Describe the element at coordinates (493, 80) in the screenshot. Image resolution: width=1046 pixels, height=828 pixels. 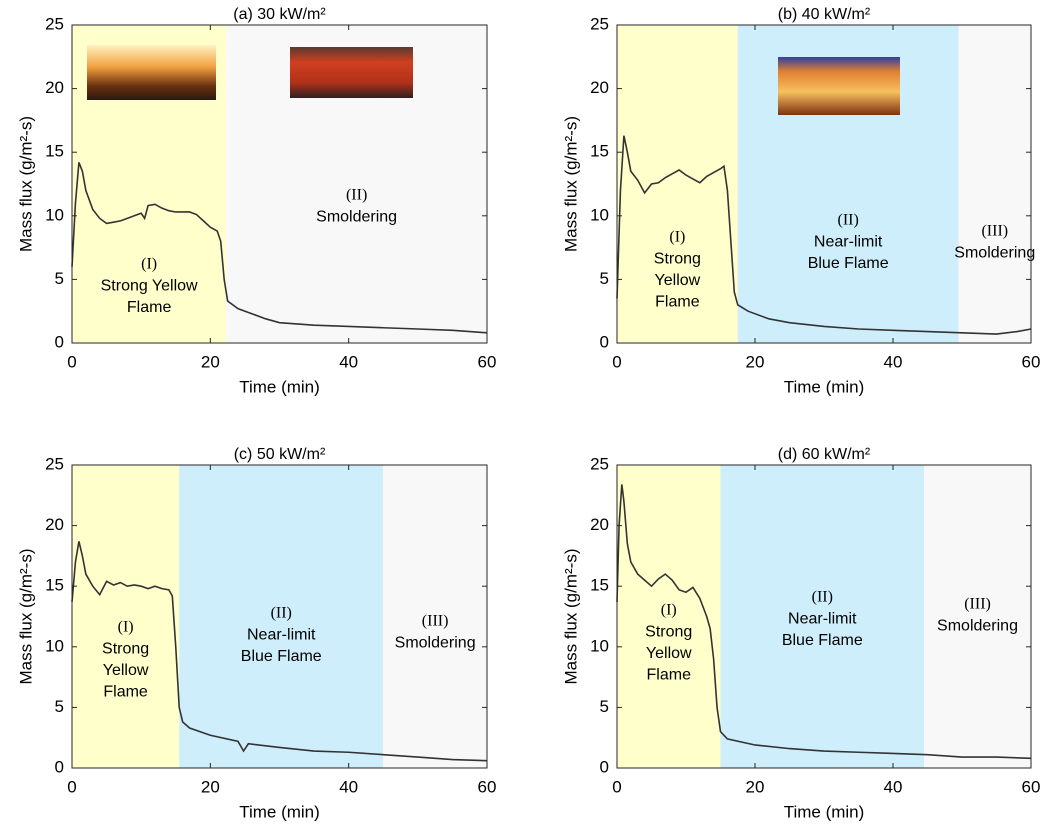
I see `photos` at that location.